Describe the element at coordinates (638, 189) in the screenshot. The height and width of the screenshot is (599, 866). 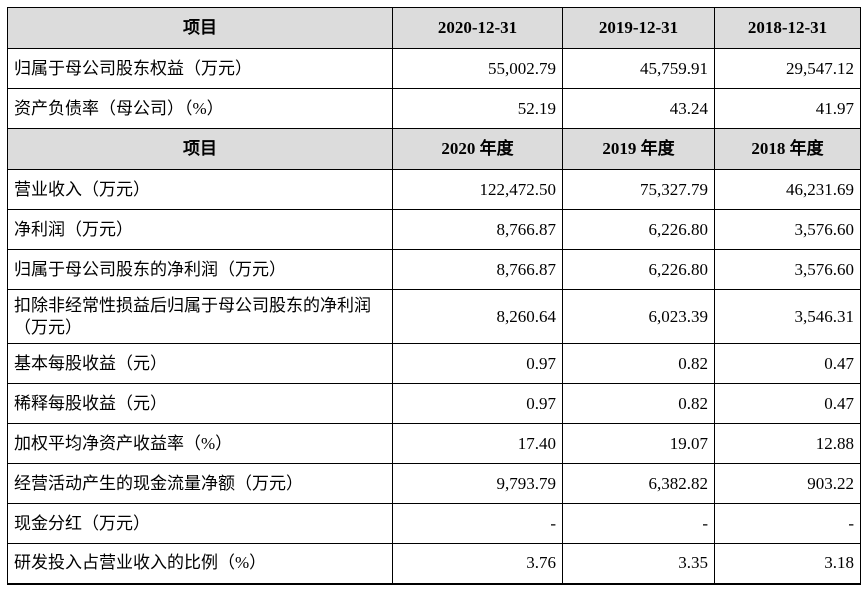
I see `cell-value: 75,327.79` at that location.